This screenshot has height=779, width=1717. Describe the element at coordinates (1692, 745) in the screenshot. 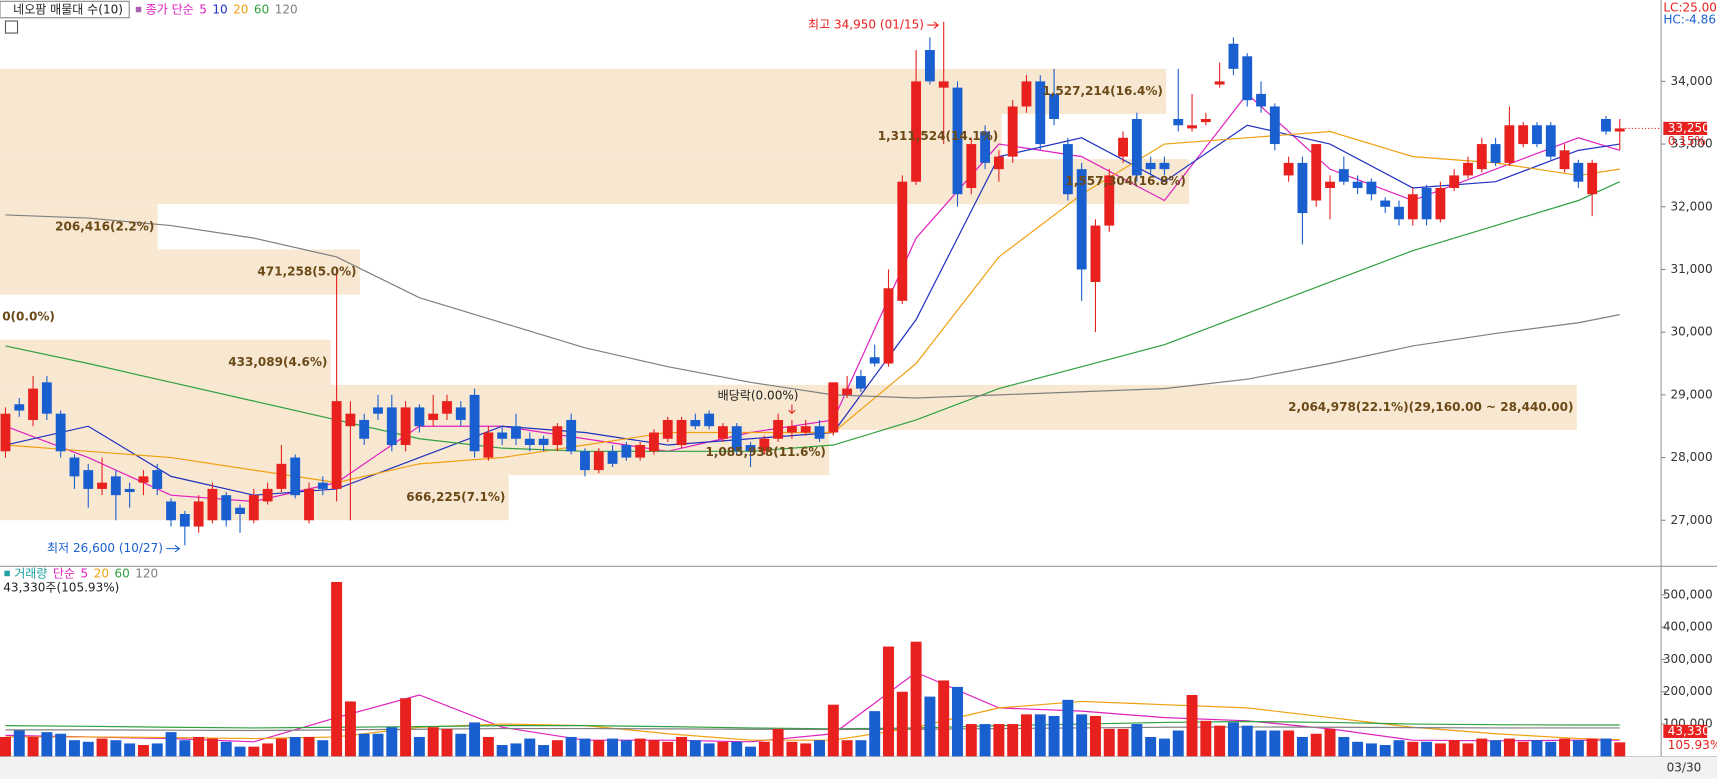

I see `volume-ratio-label: 105.93%` at that location.